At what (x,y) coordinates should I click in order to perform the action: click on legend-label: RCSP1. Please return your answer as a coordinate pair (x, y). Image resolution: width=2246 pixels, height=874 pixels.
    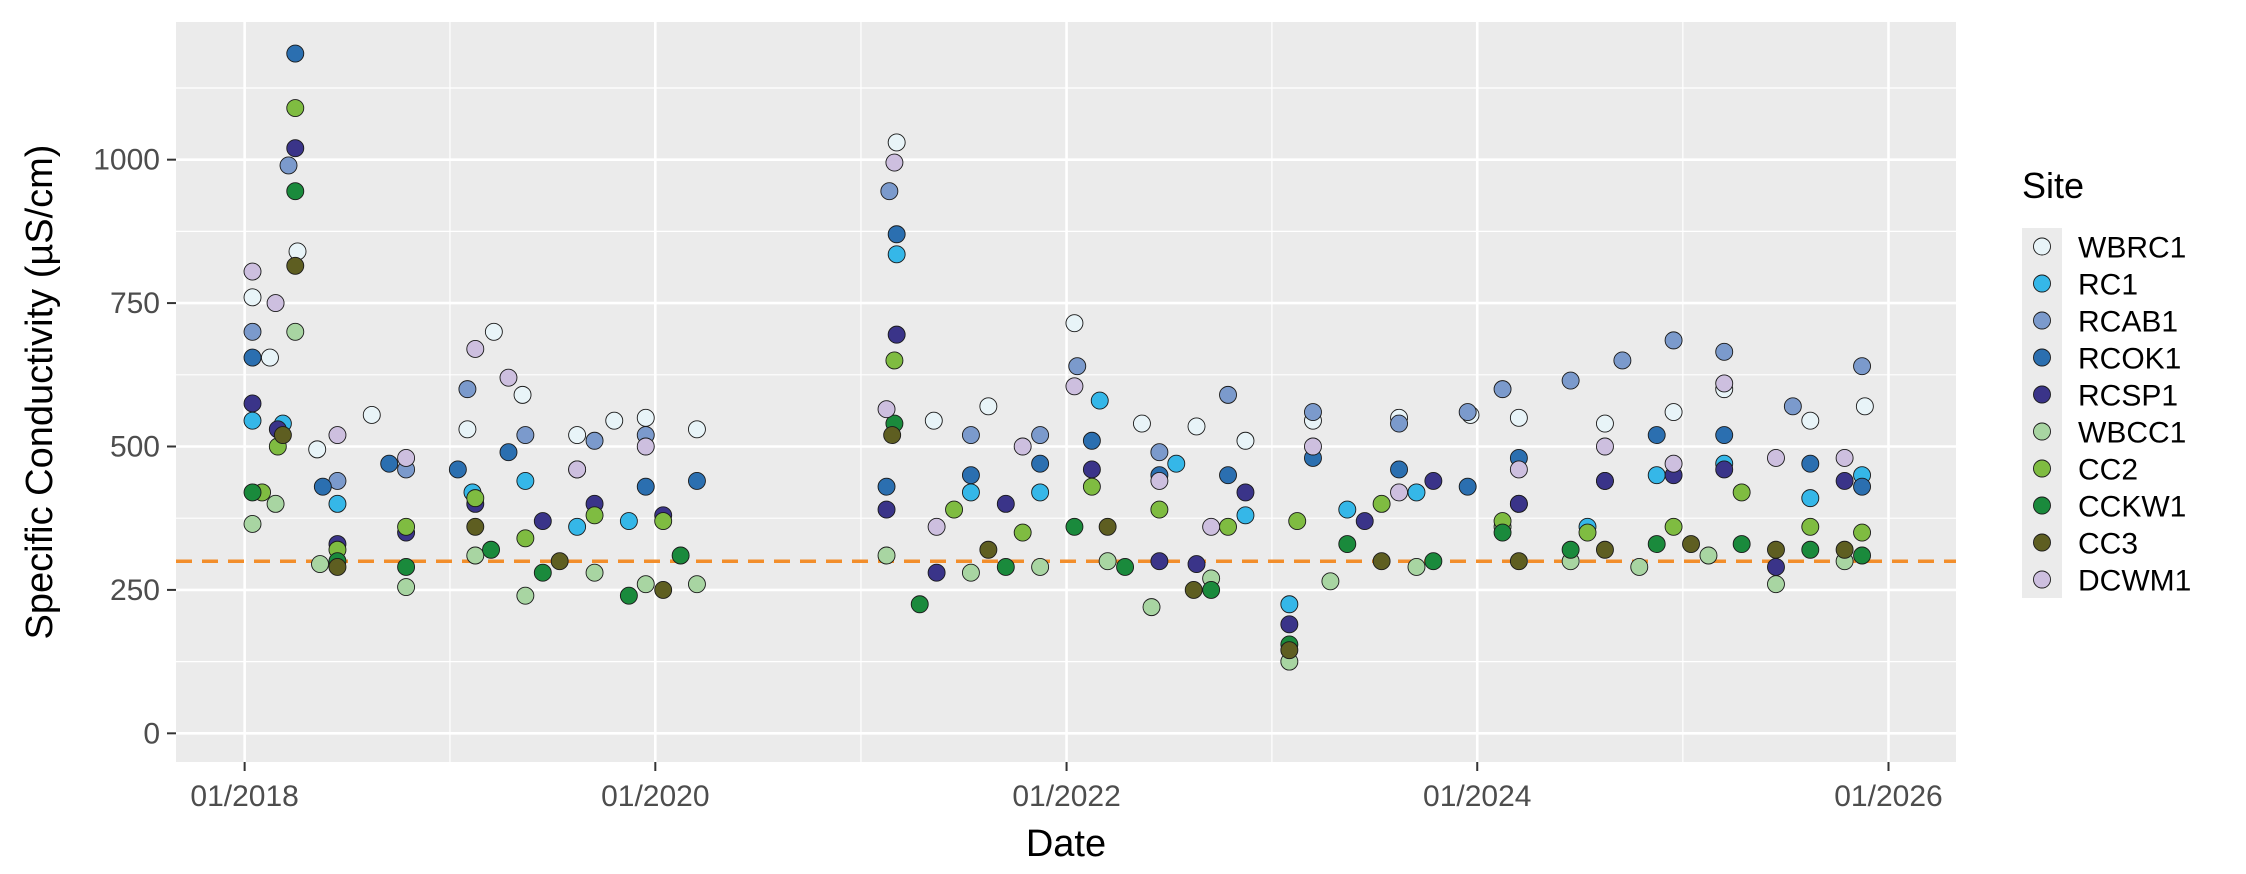
    Looking at the image, I should click on (2128, 396).